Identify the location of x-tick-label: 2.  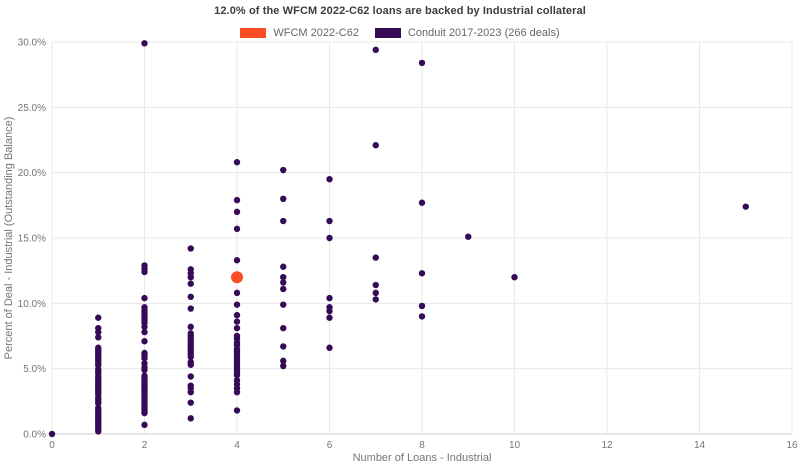
(145, 445).